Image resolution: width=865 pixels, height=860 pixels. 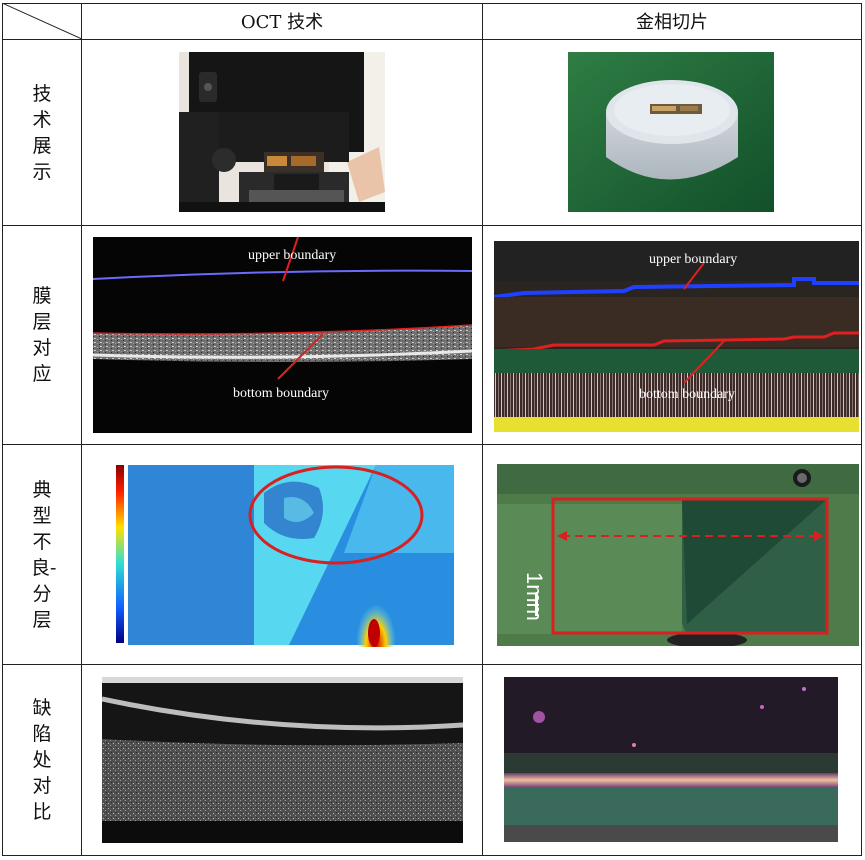 I want to click on slice-bottom-label: bottom boundary, so click(x=687, y=394).